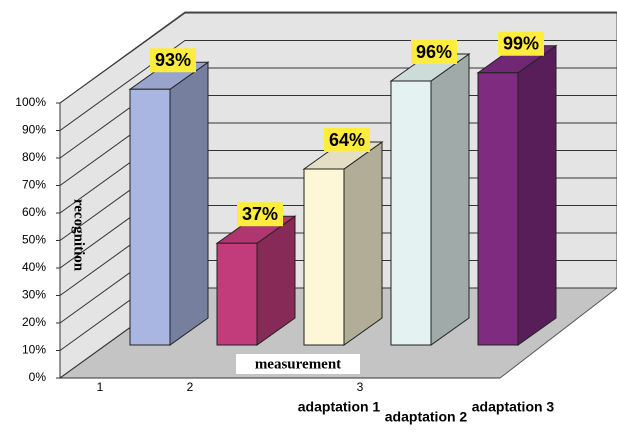 The image size is (617, 441). What do you see at coordinates (513, 407) in the screenshot?
I see `category-label: adaptation 3` at bounding box center [513, 407].